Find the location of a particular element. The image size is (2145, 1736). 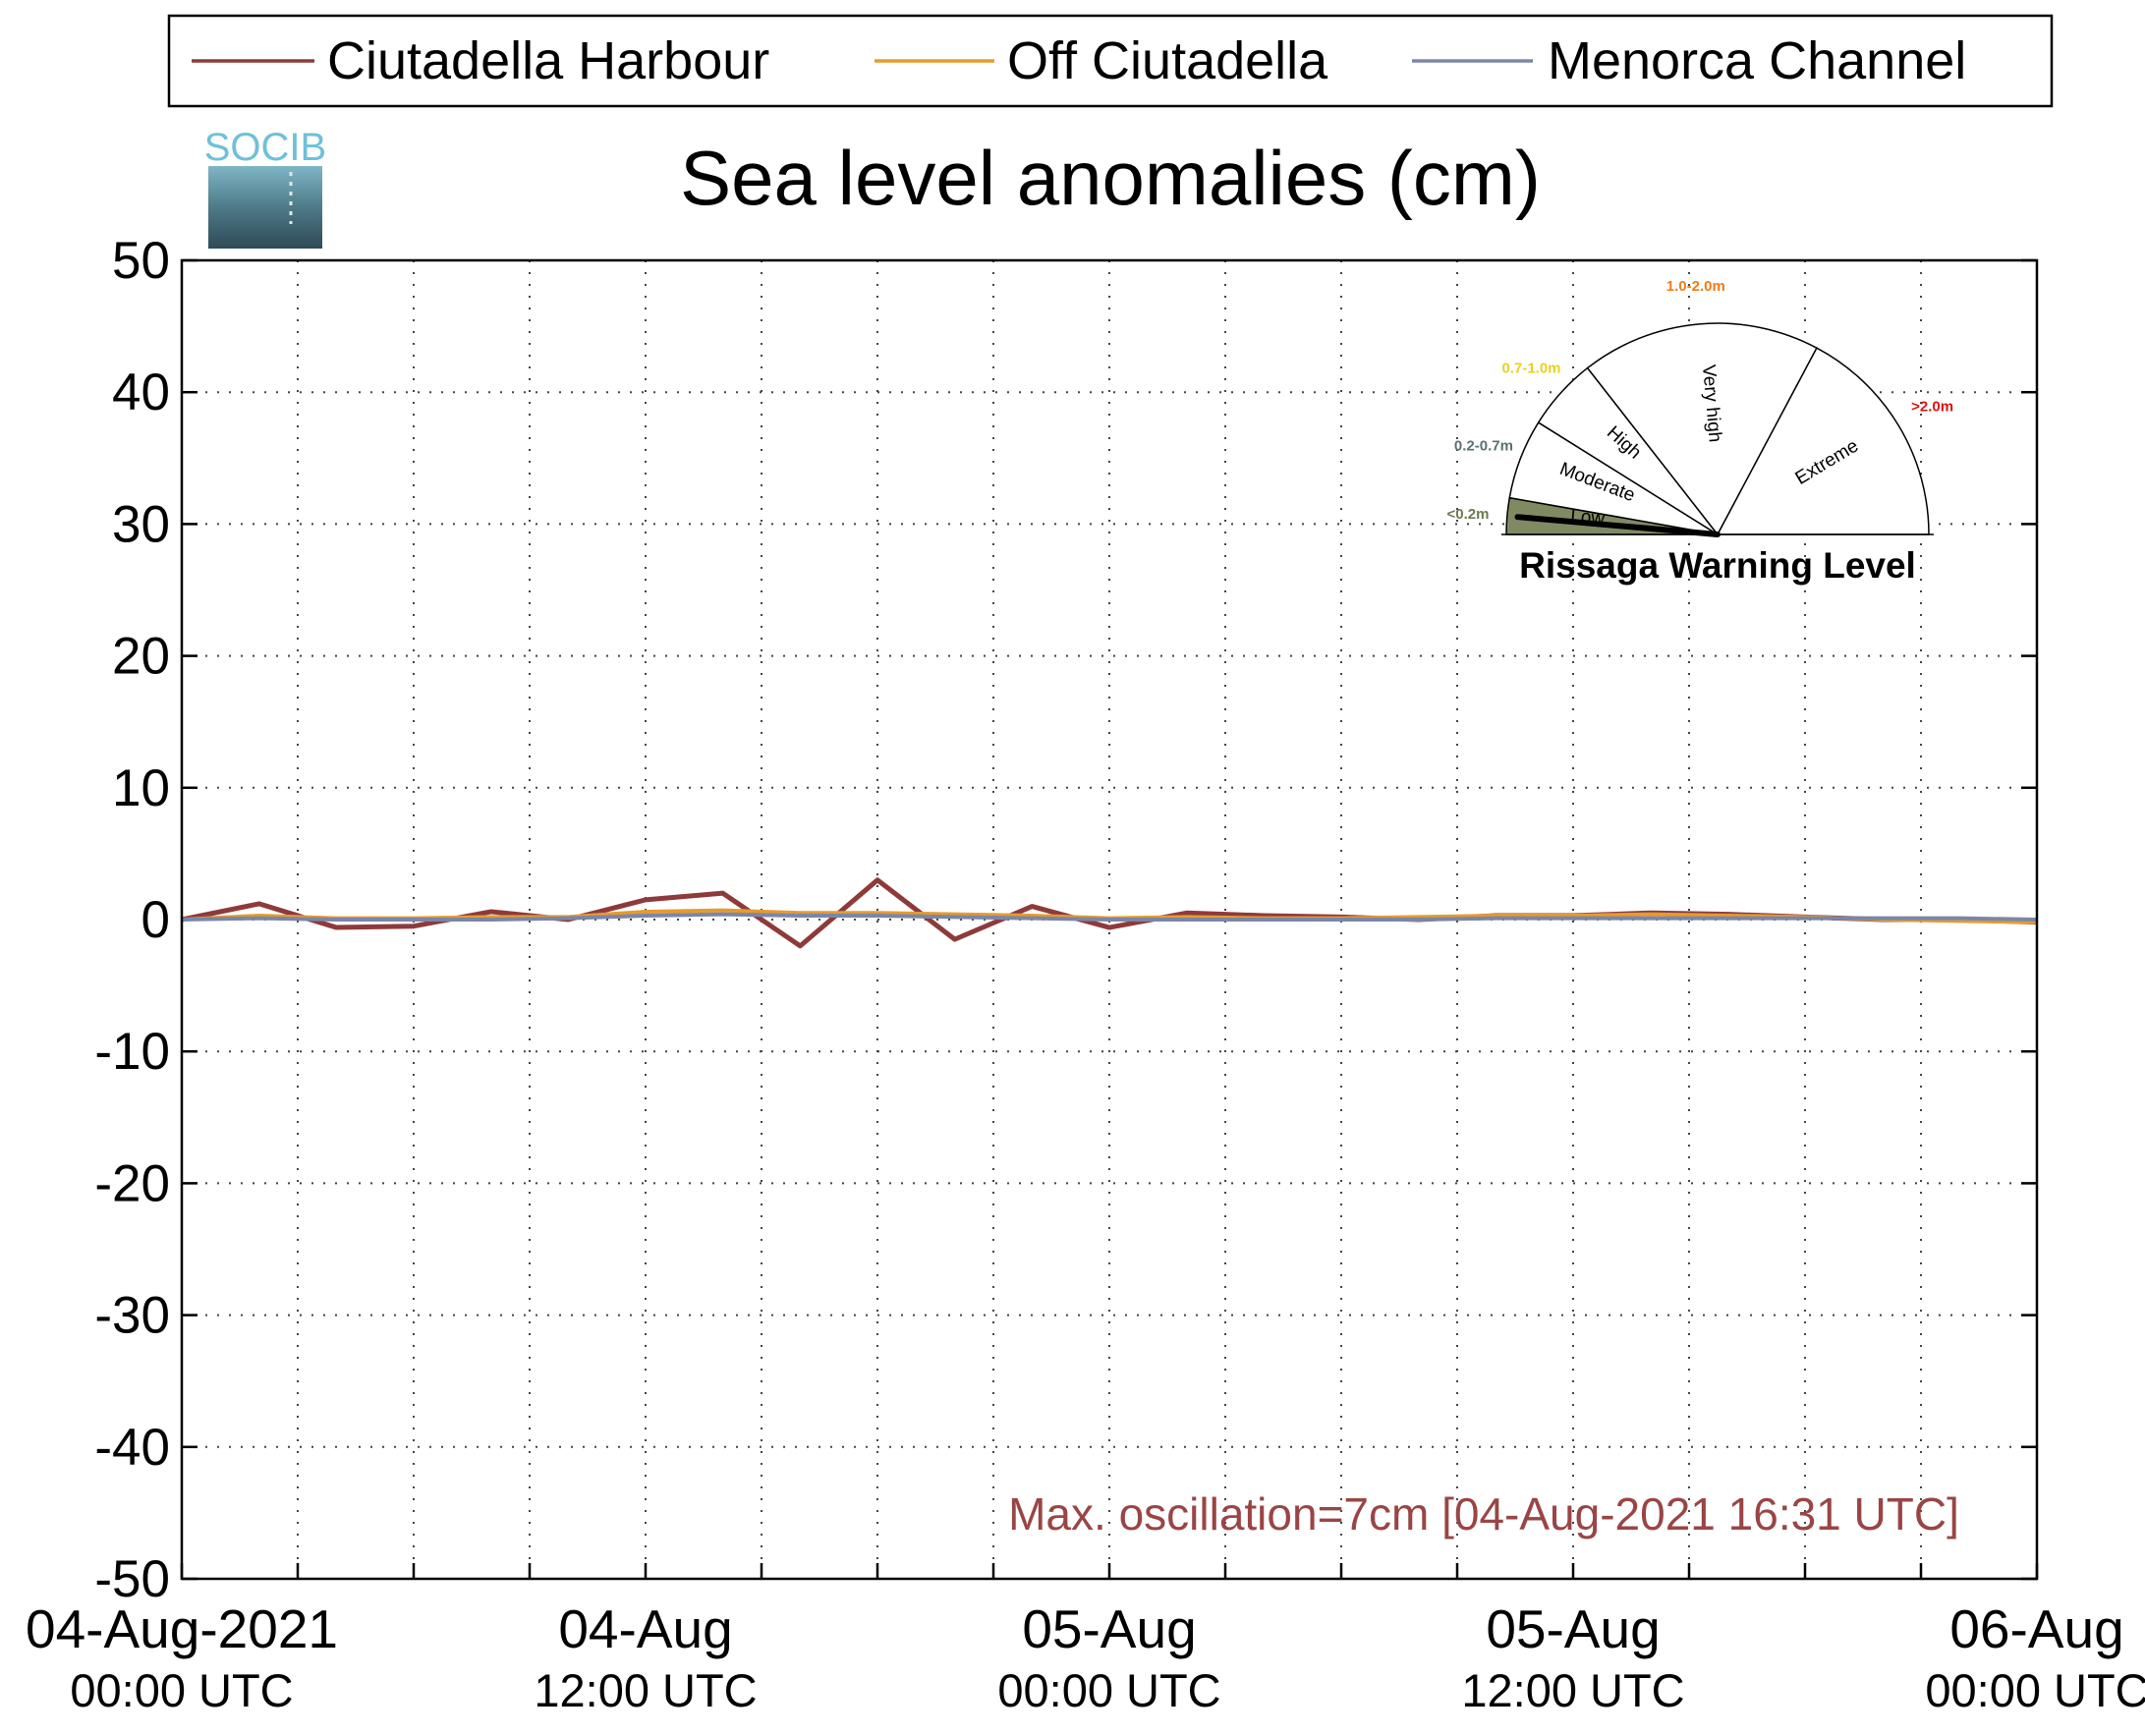

socib-logo: SOCIB is located at coordinates (265, 187).